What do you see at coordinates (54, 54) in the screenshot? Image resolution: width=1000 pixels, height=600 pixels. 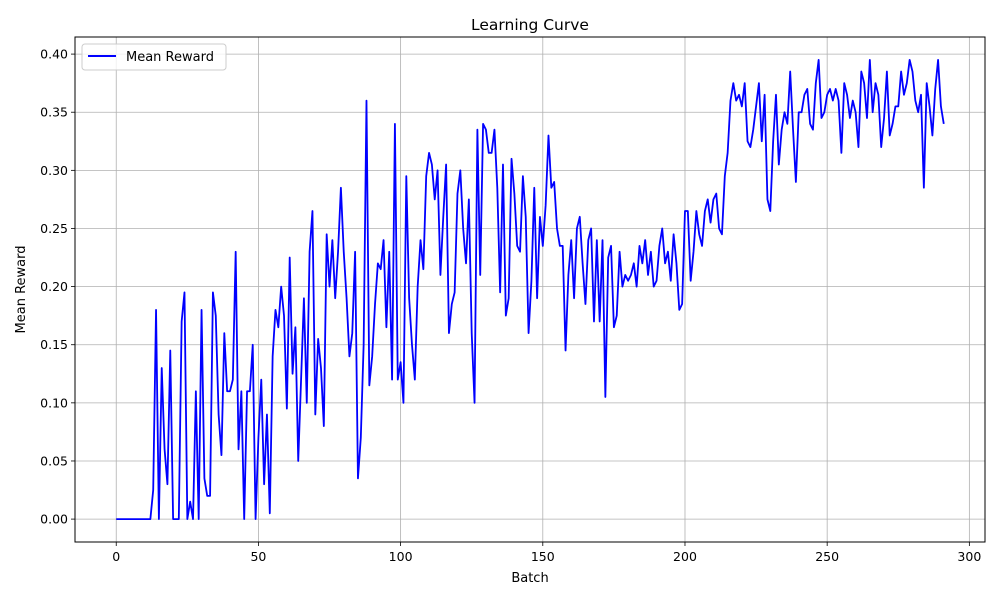 I see `y-tick-label: 0.40` at bounding box center [54, 54].